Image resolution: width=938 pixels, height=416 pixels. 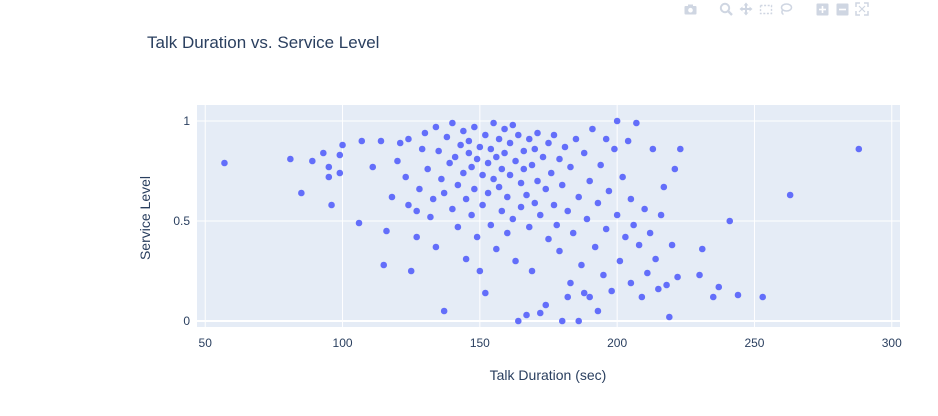 I want to click on camera-icon, so click(x=690, y=9).